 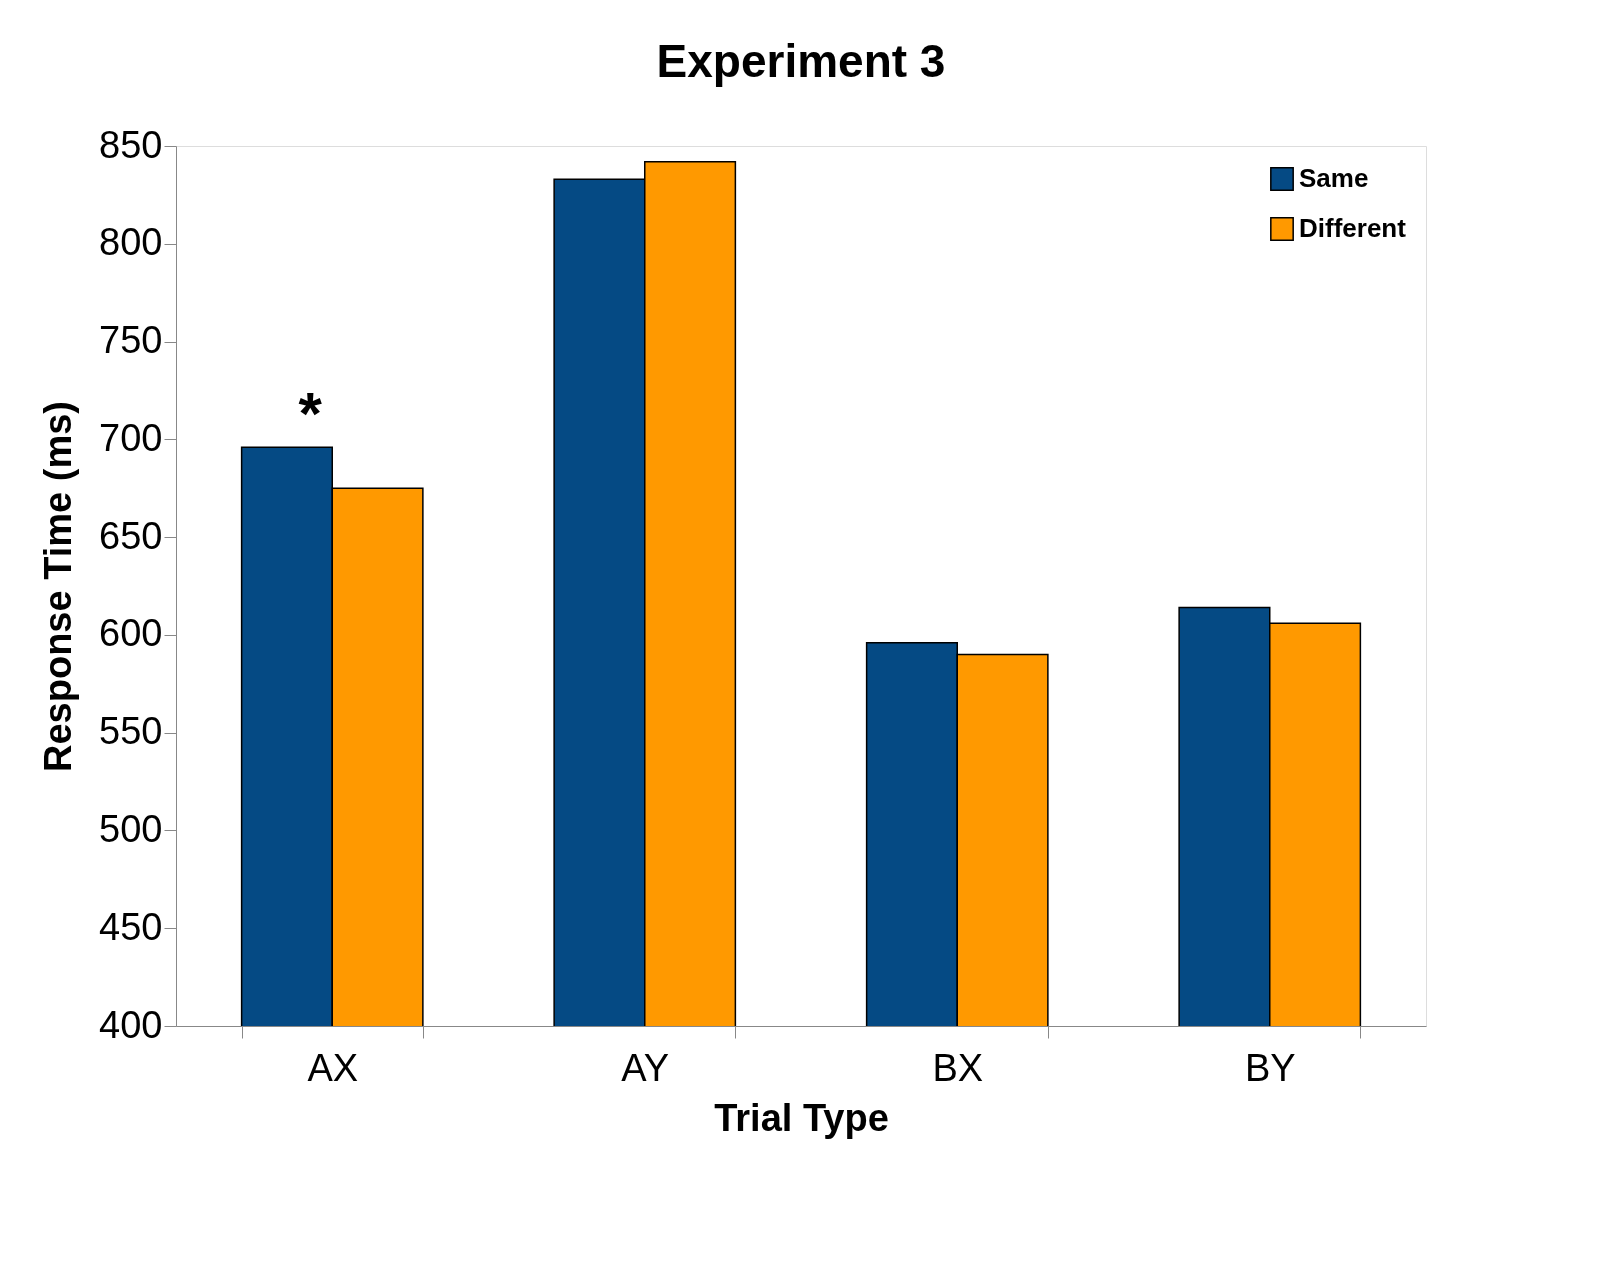 What do you see at coordinates (131, 340) in the screenshot?
I see `y-tick-label: 750` at bounding box center [131, 340].